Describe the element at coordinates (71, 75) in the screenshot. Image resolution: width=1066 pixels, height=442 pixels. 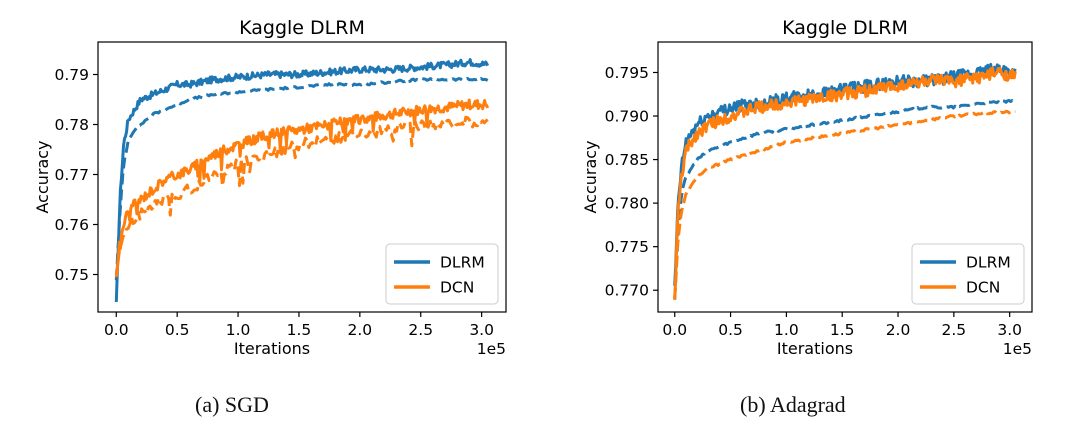
I see `y-tick-label: 0.79` at that location.